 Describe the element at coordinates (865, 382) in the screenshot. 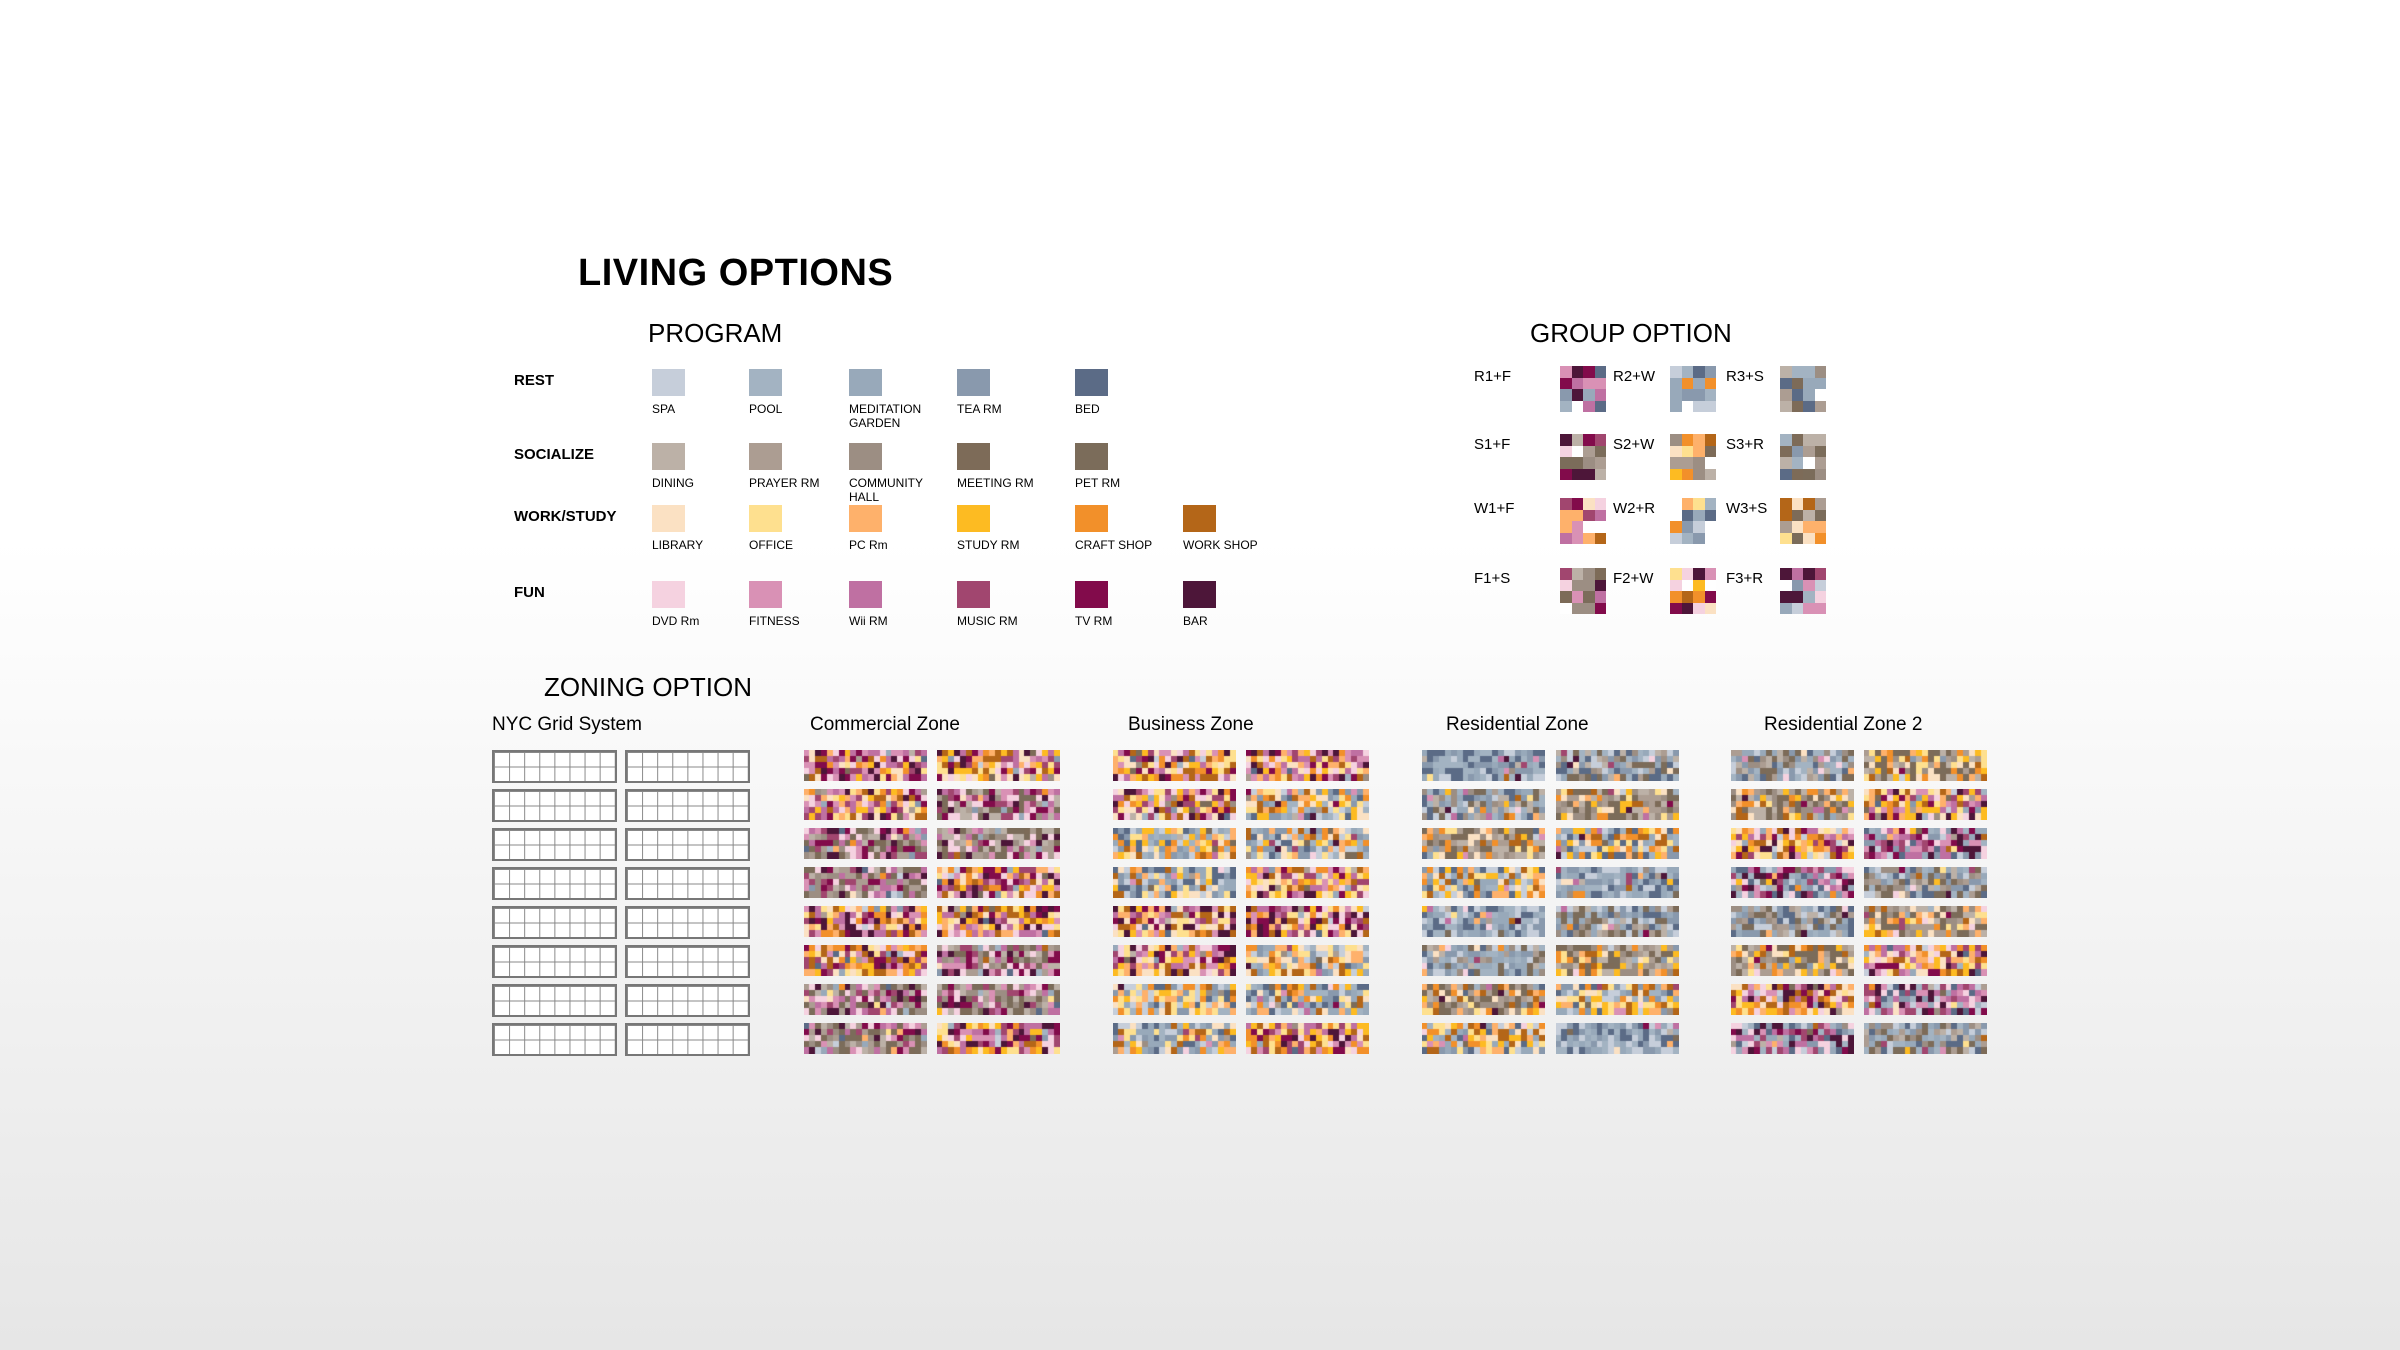

I see `swatch-meditation-garden` at that location.